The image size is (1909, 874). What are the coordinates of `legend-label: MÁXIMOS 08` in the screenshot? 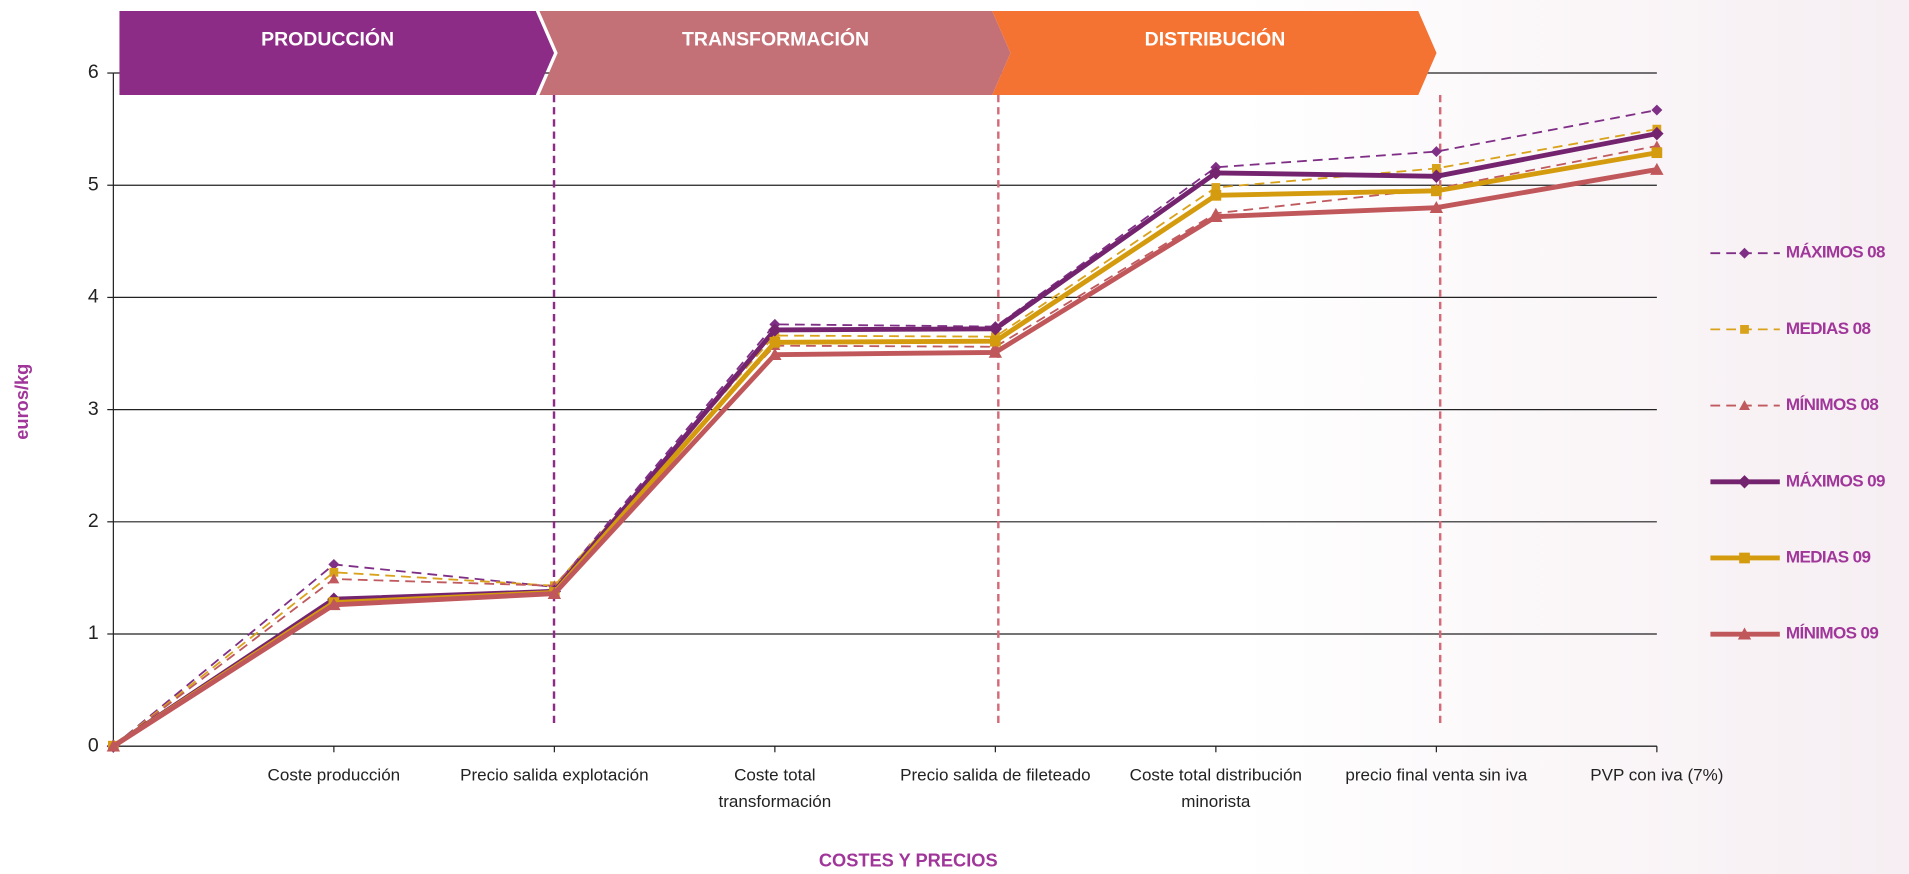 It's located at (1835, 252).